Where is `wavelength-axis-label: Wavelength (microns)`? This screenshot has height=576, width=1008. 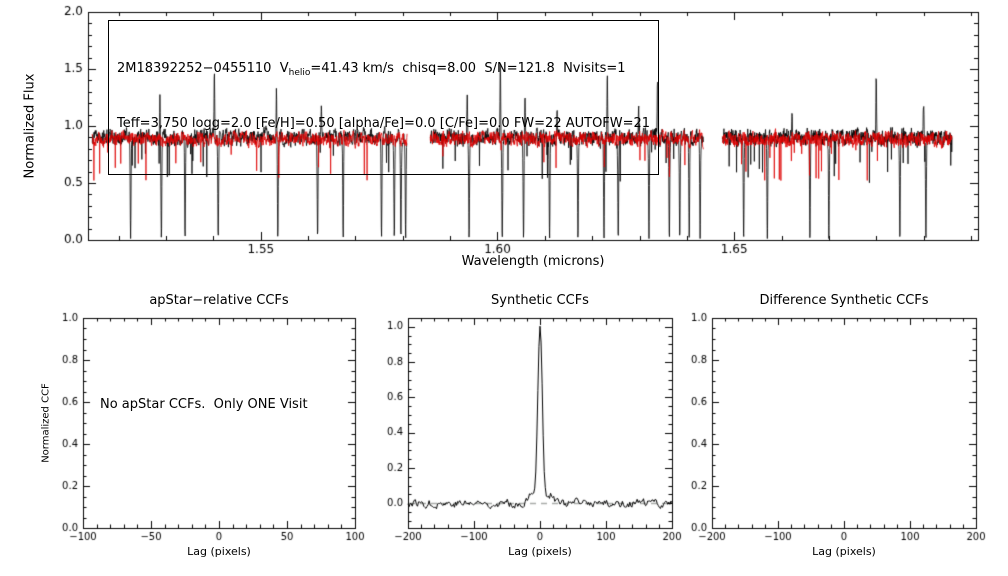 wavelength-axis-label: Wavelength (microns) is located at coordinates (533, 261).